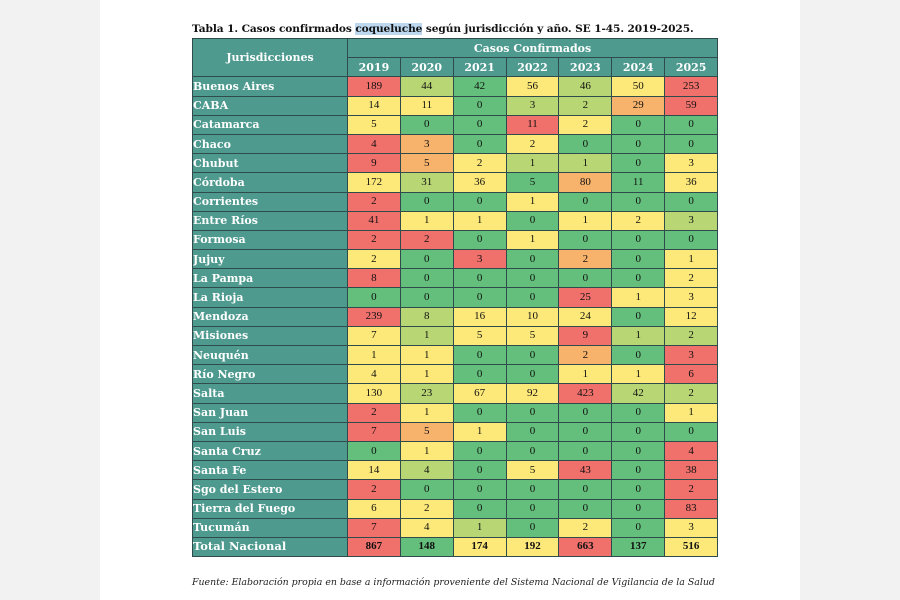 Image resolution: width=900 pixels, height=600 pixels. What do you see at coordinates (455, 182) in the screenshot?
I see `table-row: Córdoba 172 31 36 5 80 11 36` at bounding box center [455, 182].